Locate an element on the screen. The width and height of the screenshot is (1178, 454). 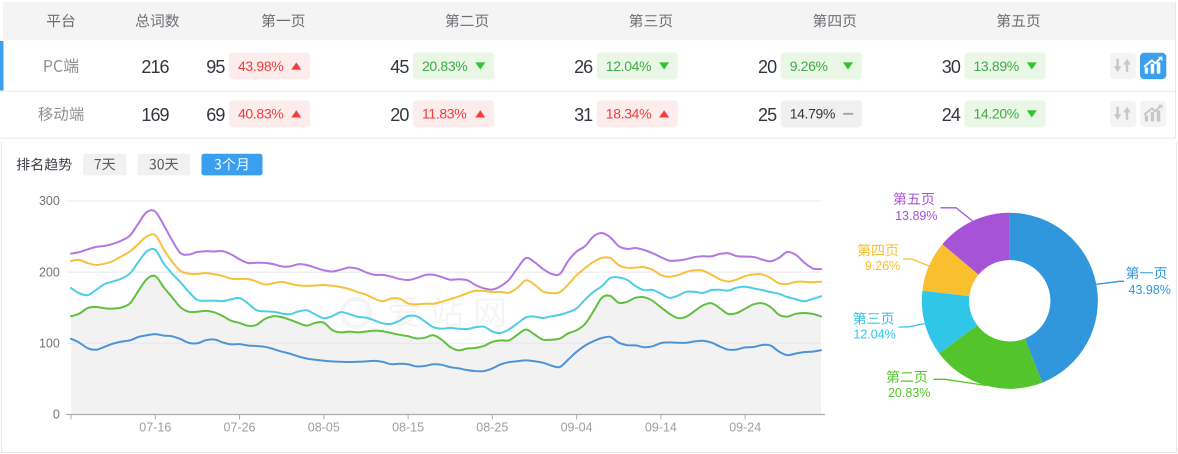
svg-text: 26 is located at coordinates (583, 67).